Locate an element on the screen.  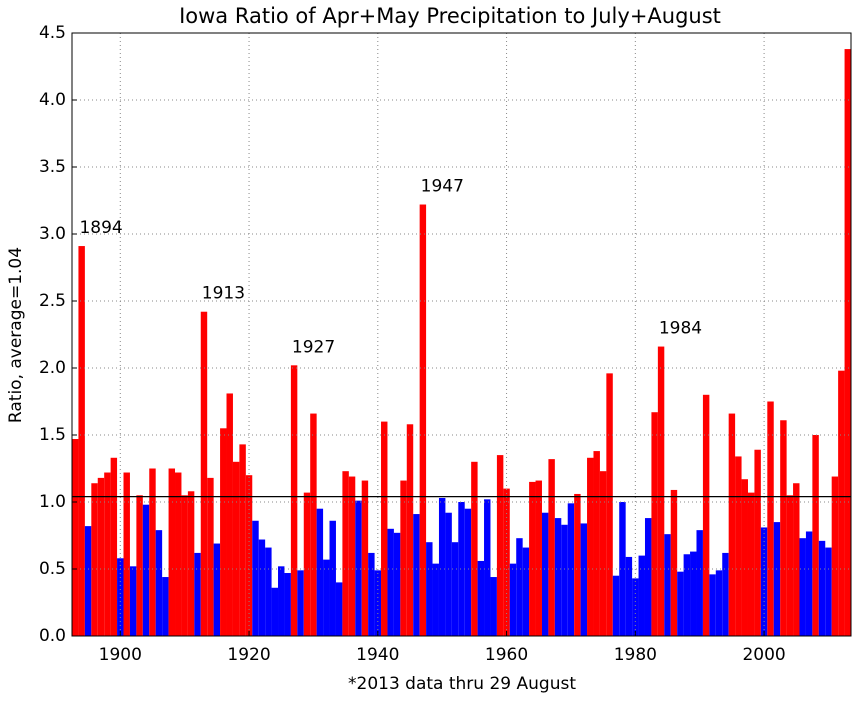
y-tick-label: 0.0 is located at coordinates (52, 636).